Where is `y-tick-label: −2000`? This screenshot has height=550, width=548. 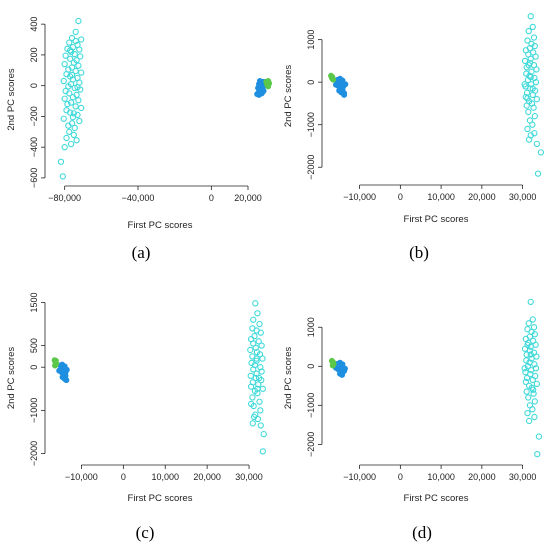
y-tick-label: −2000 is located at coordinates (34, 453).